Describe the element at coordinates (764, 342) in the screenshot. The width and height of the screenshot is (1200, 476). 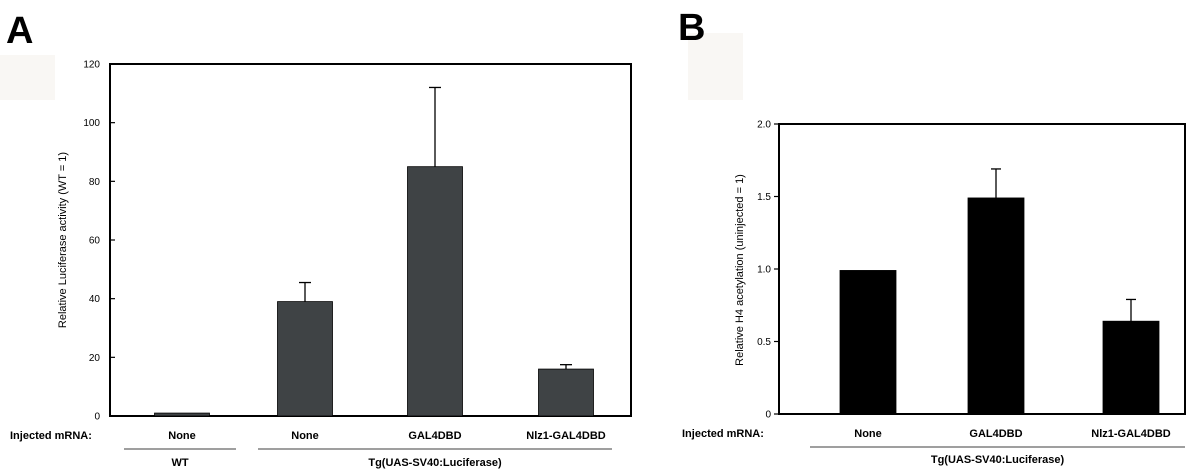
I see `y-tick-label: 0.5` at that location.